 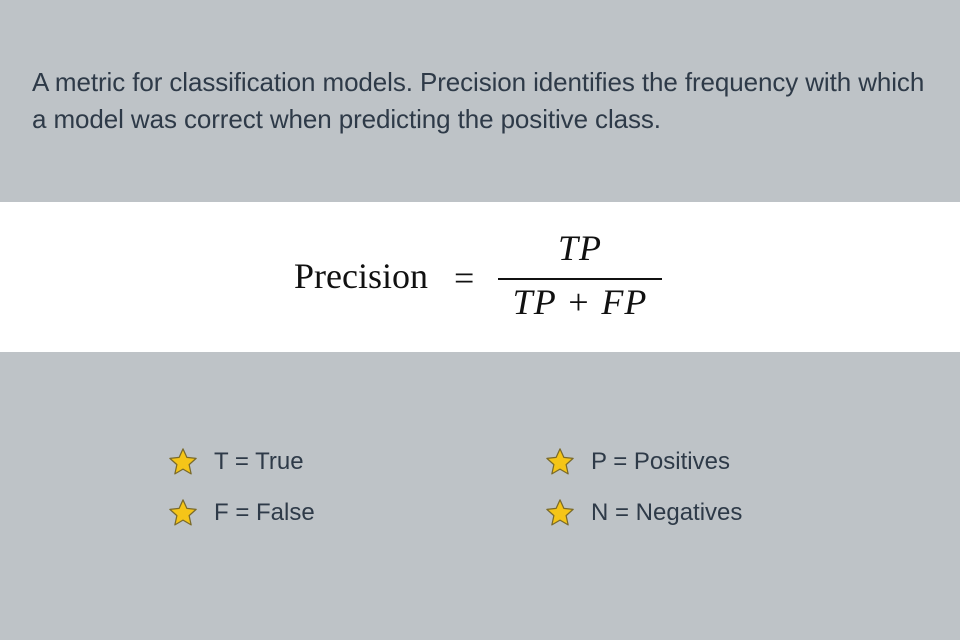 I want to click on legend-label: F = False, so click(x=264, y=512).